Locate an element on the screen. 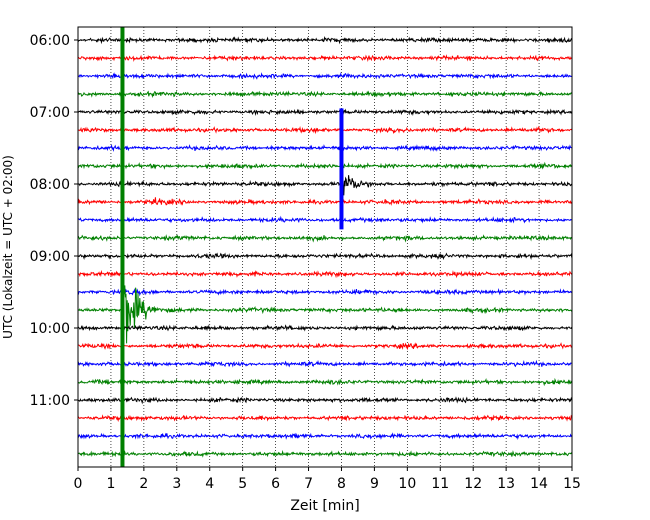 Image resolution: width=650 pixels, height=520 pixels. x-tick-label: 11 is located at coordinates (440, 484).